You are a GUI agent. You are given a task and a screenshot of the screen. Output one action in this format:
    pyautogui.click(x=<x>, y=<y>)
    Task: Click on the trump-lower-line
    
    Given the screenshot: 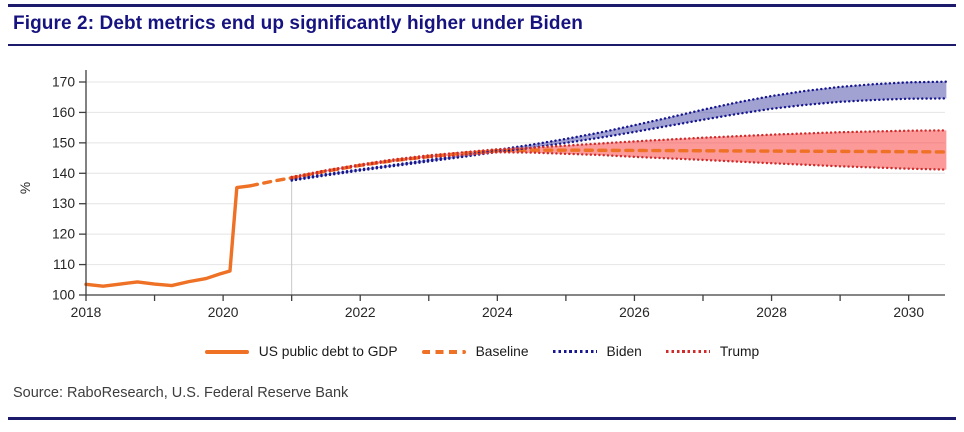 What is the action you would take?
    pyautogui.click(x=619, y=165)
    